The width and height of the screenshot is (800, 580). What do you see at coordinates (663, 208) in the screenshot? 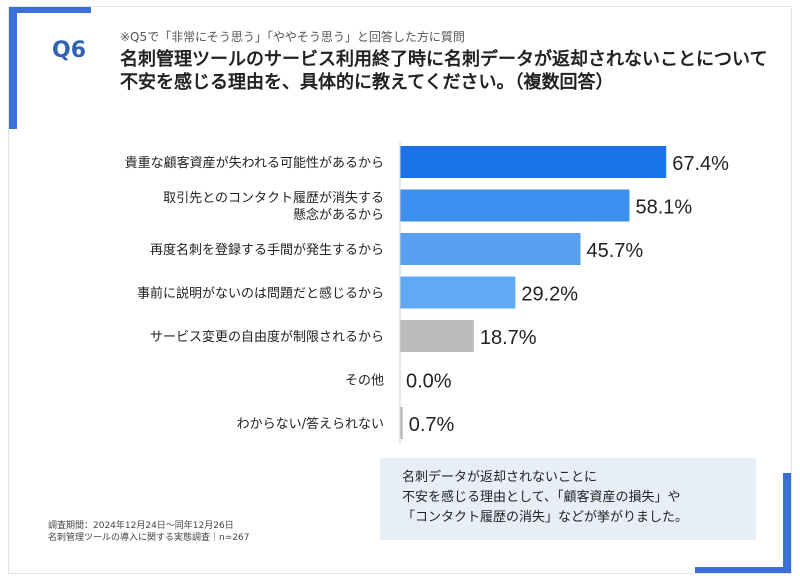
I see `value-label-1: 58.1%` at bounding box center [663, 208].